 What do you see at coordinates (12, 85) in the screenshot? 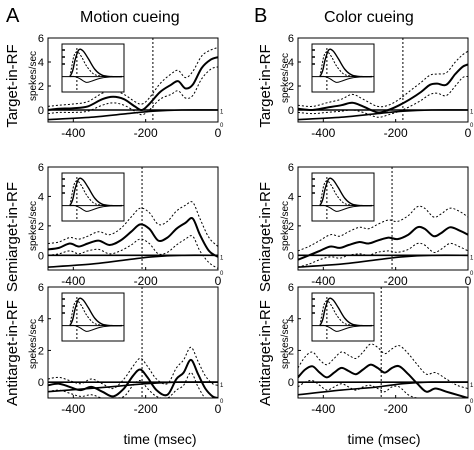
I see `row-label-target-left: Target-in-RF` at bounding box center [12, 85].